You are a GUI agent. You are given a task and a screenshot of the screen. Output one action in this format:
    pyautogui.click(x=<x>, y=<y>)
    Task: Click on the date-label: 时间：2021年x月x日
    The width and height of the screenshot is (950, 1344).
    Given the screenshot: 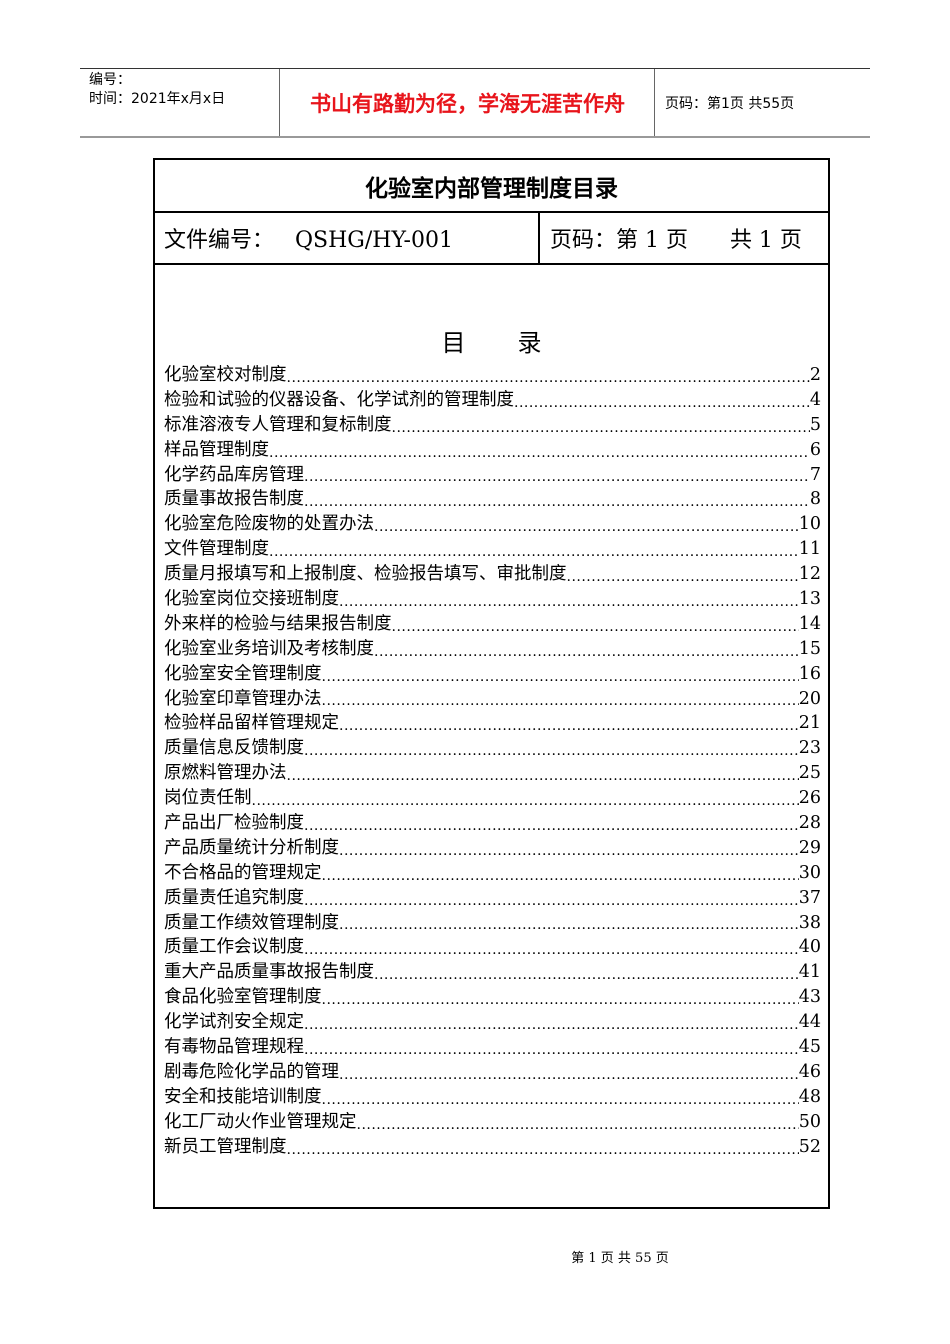 What is the action you would take?
    pyautogui.click(x=157, y=99)
    